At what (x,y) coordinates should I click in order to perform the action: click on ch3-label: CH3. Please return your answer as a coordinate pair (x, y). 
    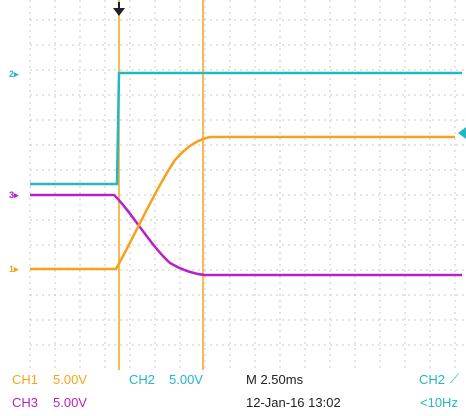
    Looking at the image, I should click on (25, 402).